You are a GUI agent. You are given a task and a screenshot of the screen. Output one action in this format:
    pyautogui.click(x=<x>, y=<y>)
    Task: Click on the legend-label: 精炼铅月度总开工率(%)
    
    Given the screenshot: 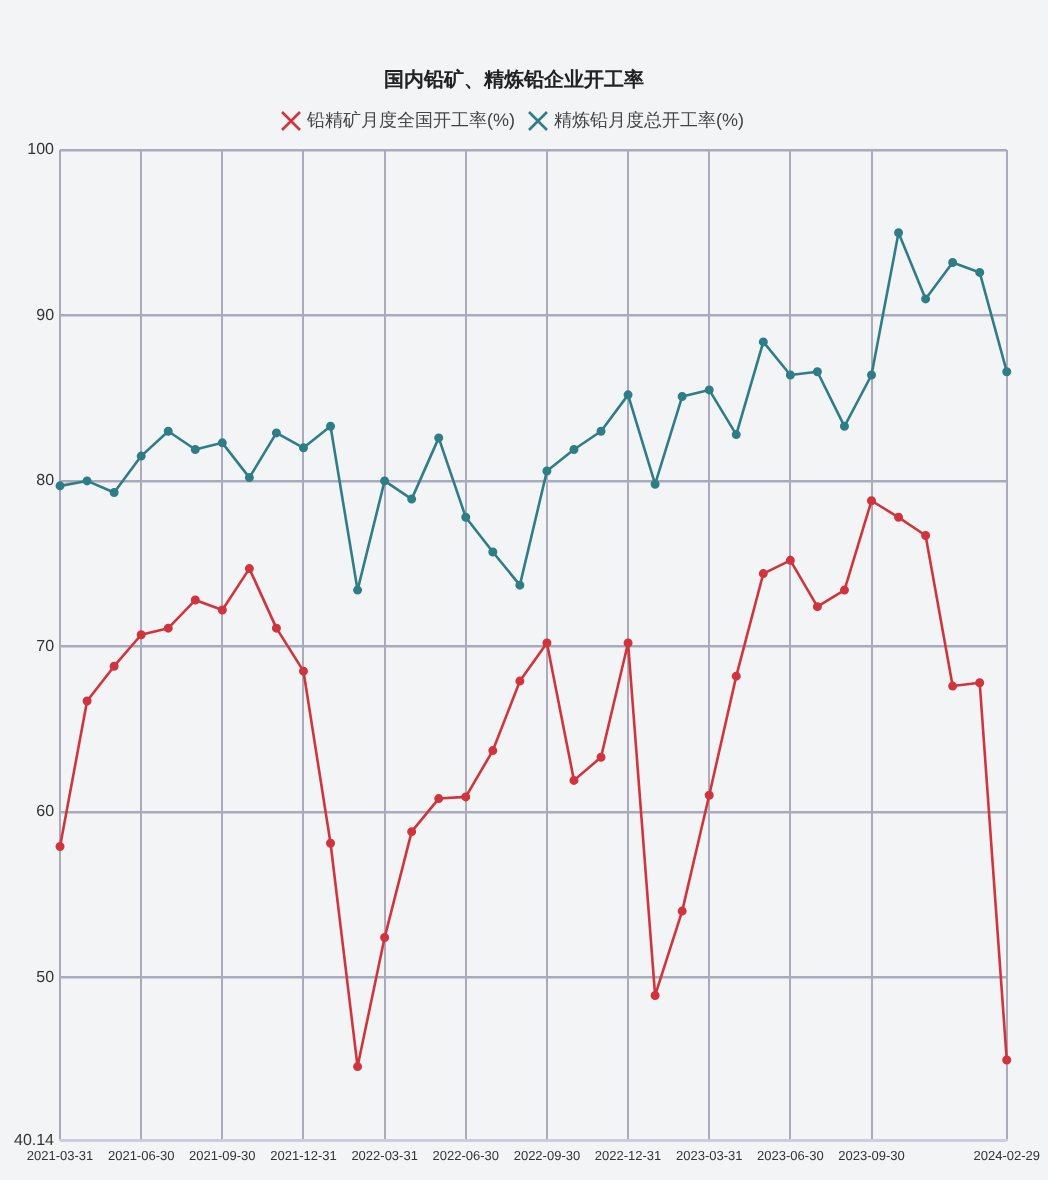 What is the action you would take?
    pyautogui.click(x=649, y=119)
    